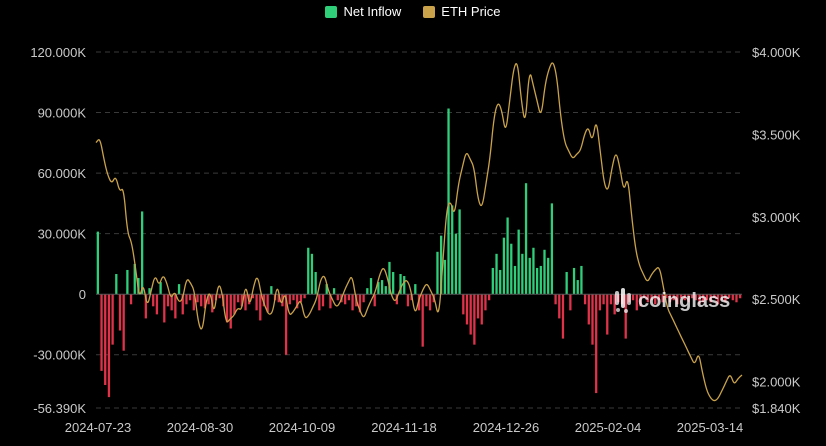  I want to click on legend: Net Inflow ETH Price, so click(413, 11).